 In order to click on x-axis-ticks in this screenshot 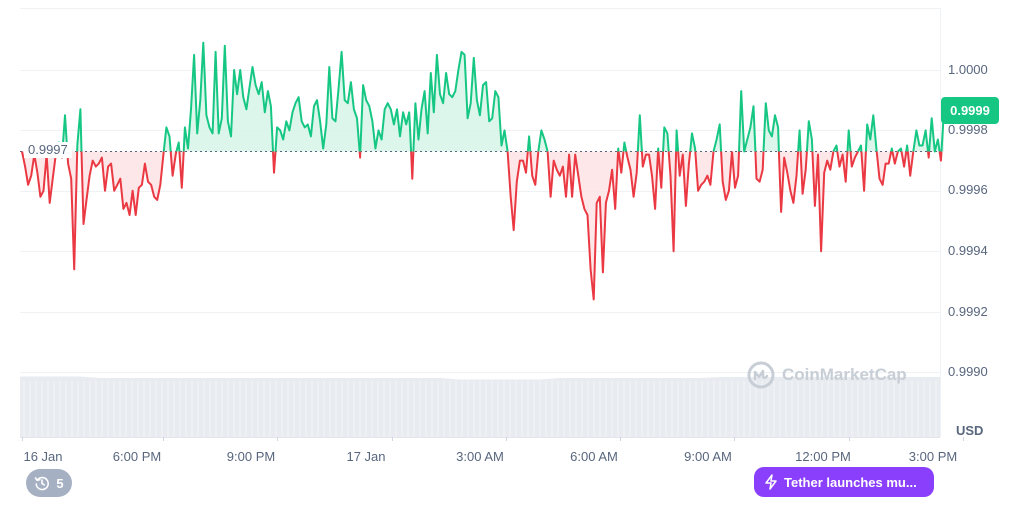, I will do `click(493, 439)`.